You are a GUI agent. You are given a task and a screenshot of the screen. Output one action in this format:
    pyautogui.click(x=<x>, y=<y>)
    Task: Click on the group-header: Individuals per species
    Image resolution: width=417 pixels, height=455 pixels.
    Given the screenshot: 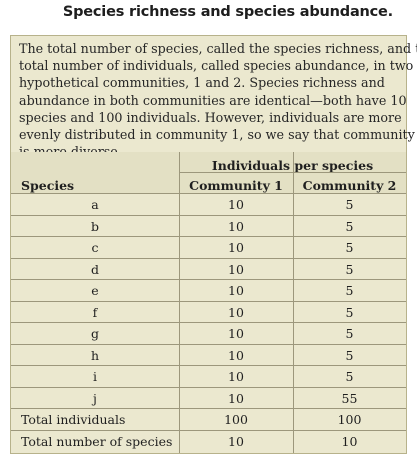 What is the action you would take?
    pyautogui.click(x=292, y=165)
    